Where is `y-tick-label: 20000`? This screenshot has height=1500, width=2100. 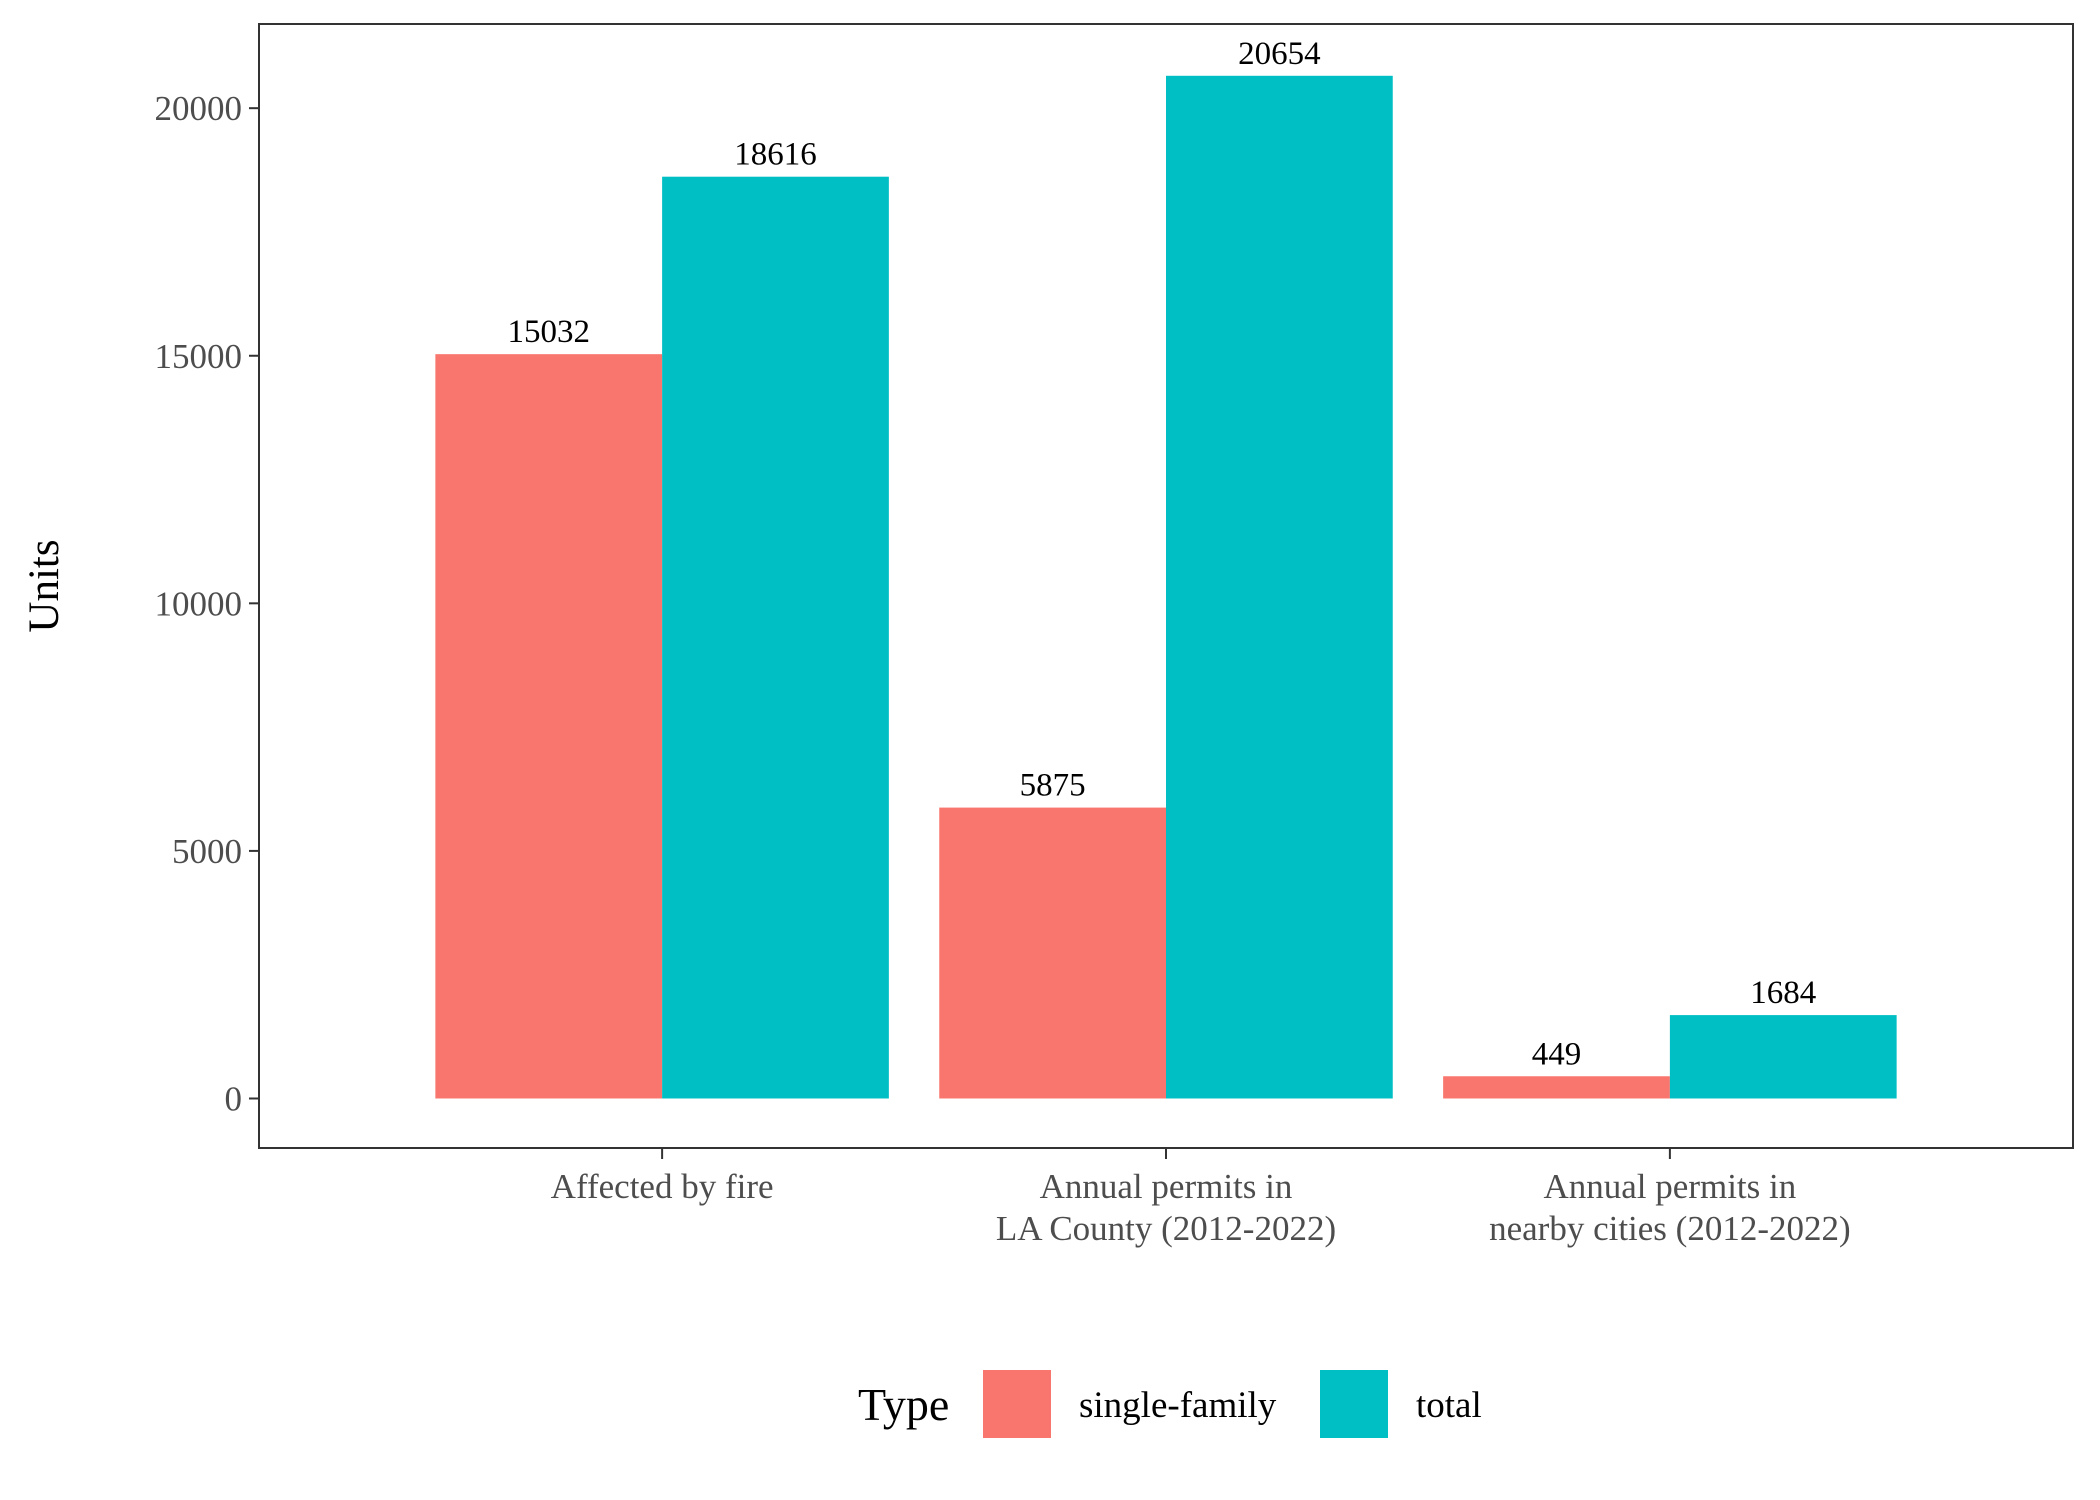 y-tick-label: 20000 is located at coordinates (199, 108).